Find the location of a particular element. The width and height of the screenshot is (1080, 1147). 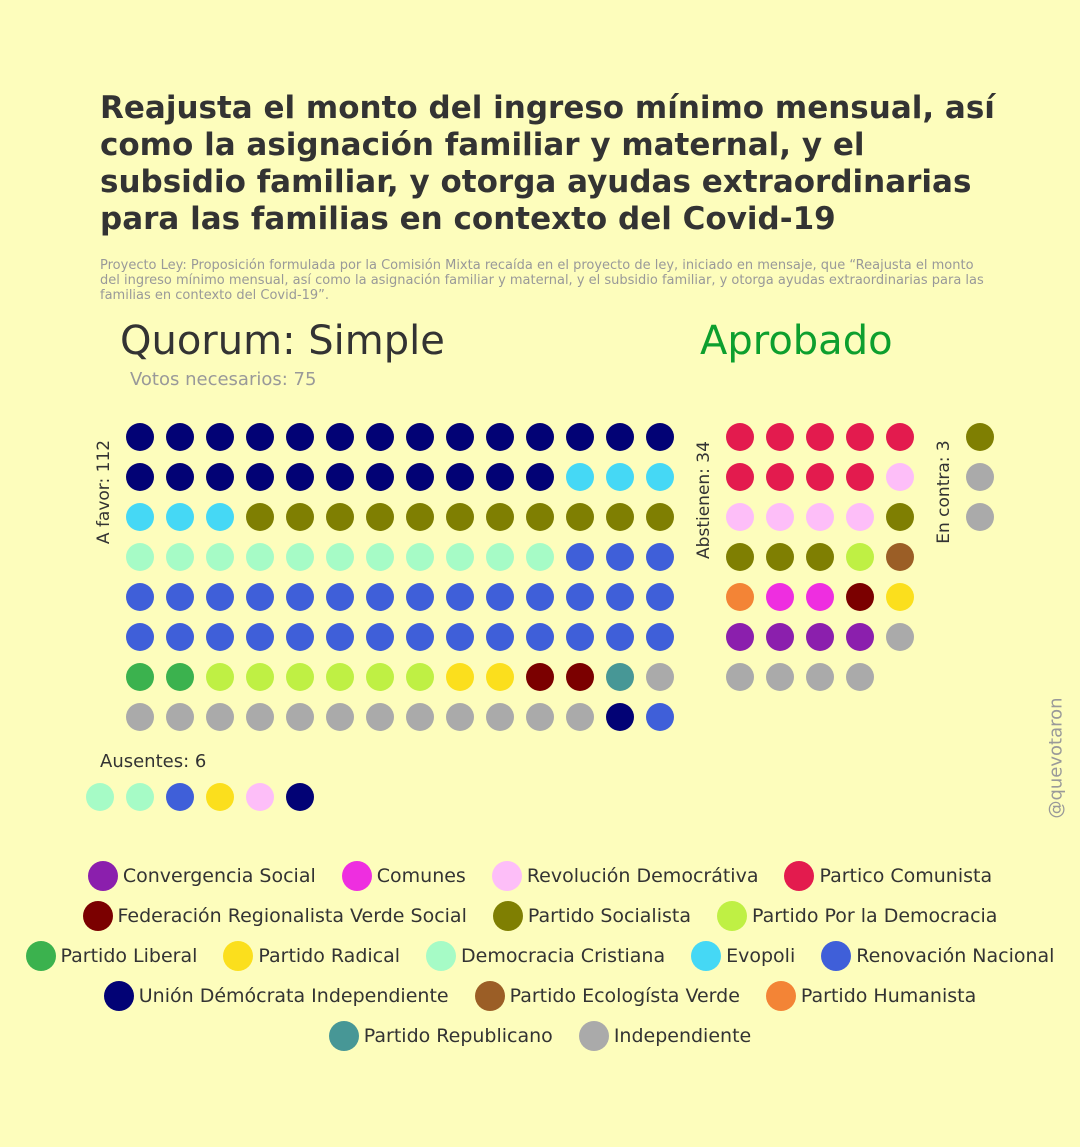

legend-item: Partido Republicano is located at coordinates (440, 1036).